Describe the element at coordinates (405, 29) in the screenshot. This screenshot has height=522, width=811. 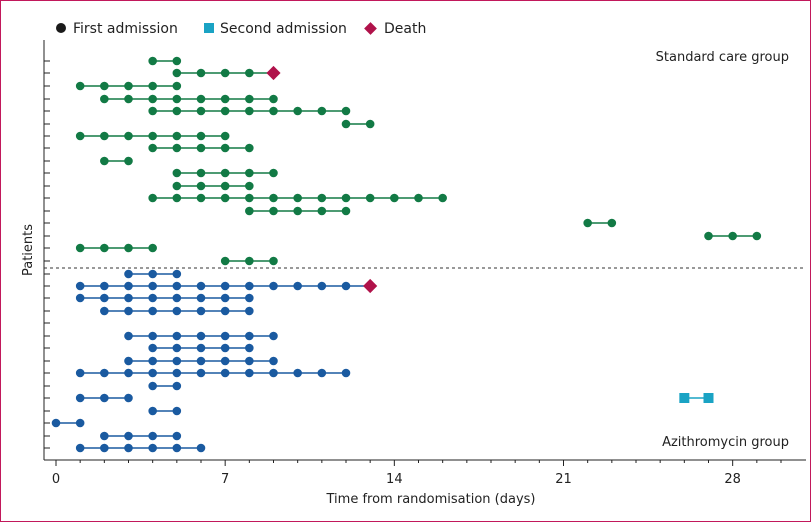
I see `legend-label-death: Death` at that location.